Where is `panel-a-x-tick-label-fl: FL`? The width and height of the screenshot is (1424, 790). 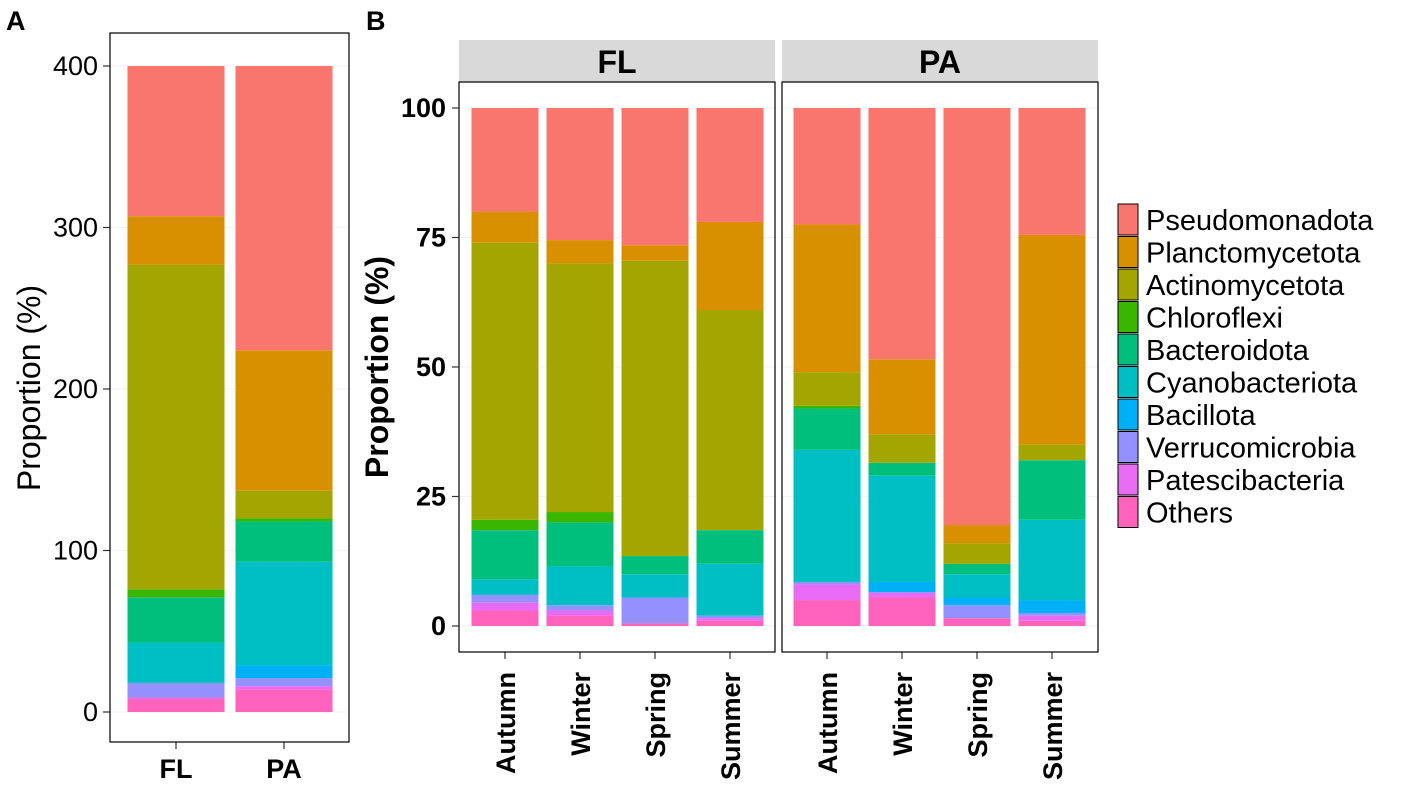 panel-a-x-tick-label-fl: FL is located at coordinates (176, 769).